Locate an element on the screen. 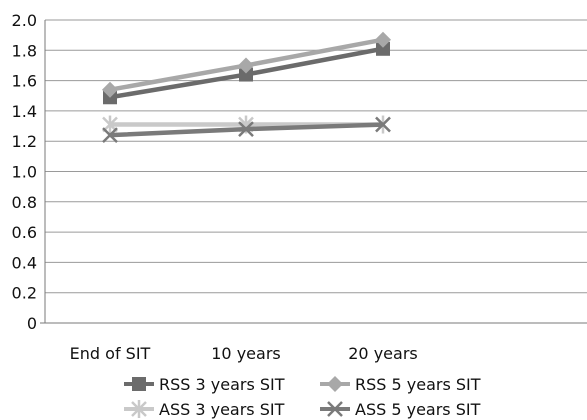  legend-item: ASS 3 years SIT is located at coordinates (204, 409).